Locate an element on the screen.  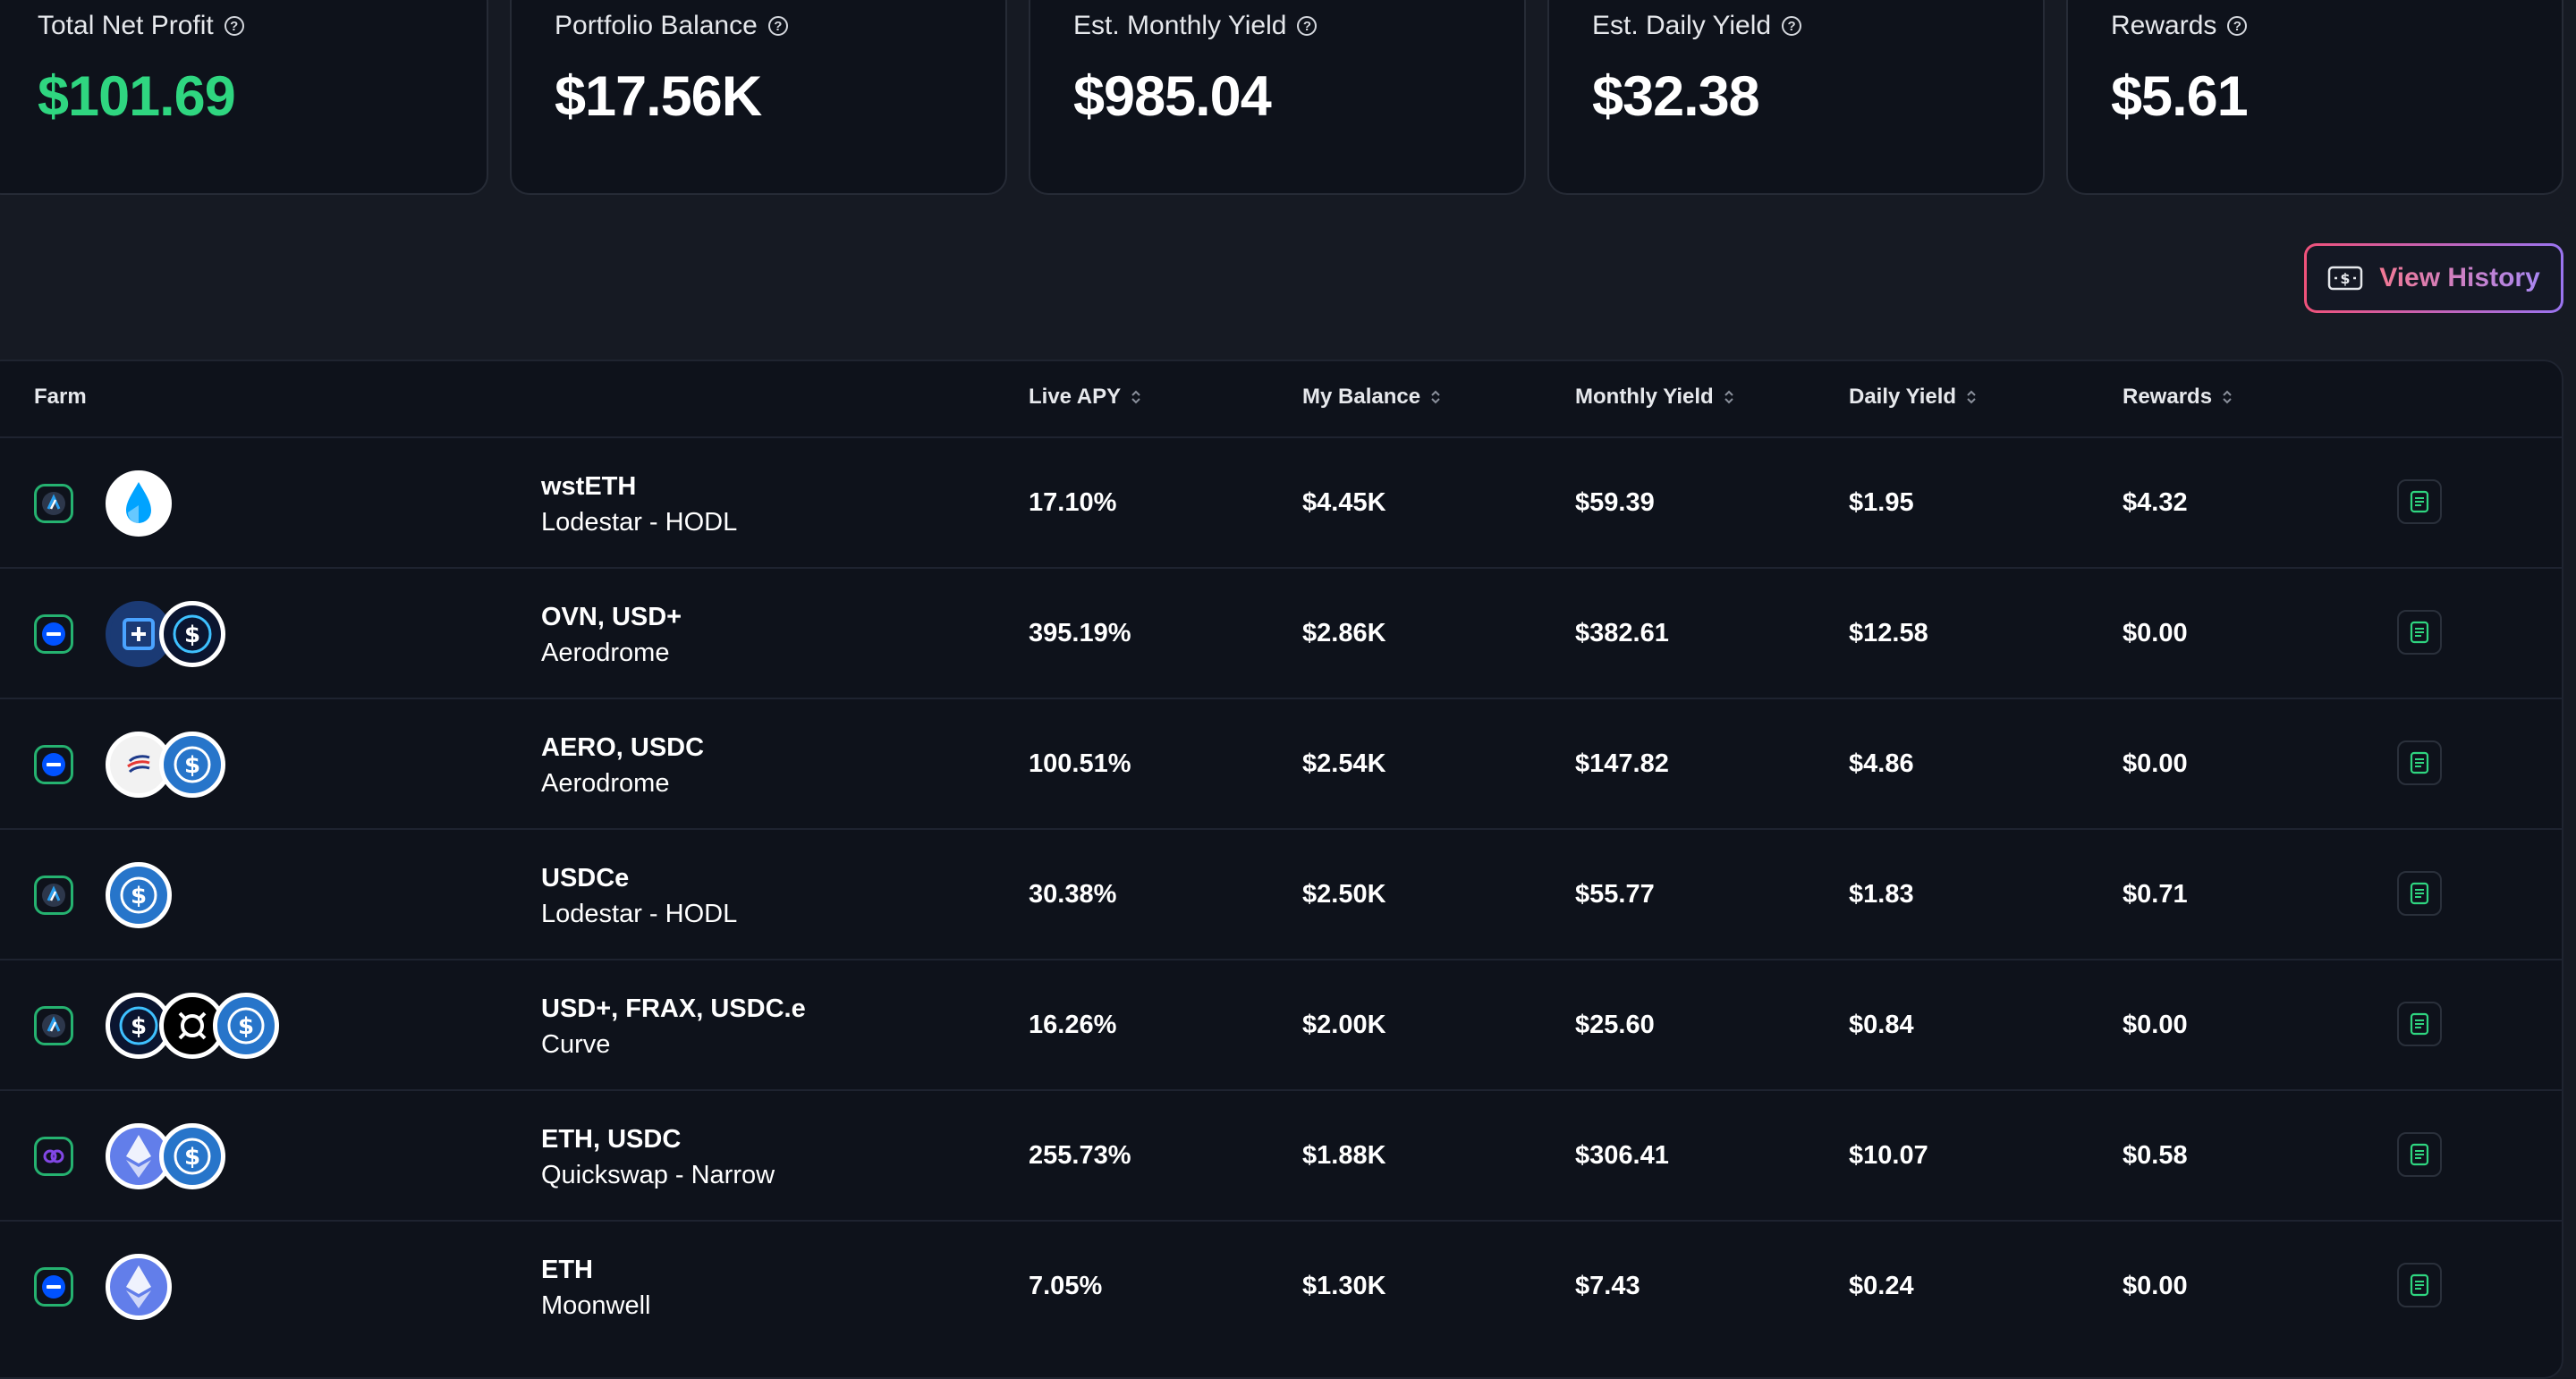
stat-card-portfolio-balance: Portfolio Balance? $17.56K is located at coordinates (758, 97).